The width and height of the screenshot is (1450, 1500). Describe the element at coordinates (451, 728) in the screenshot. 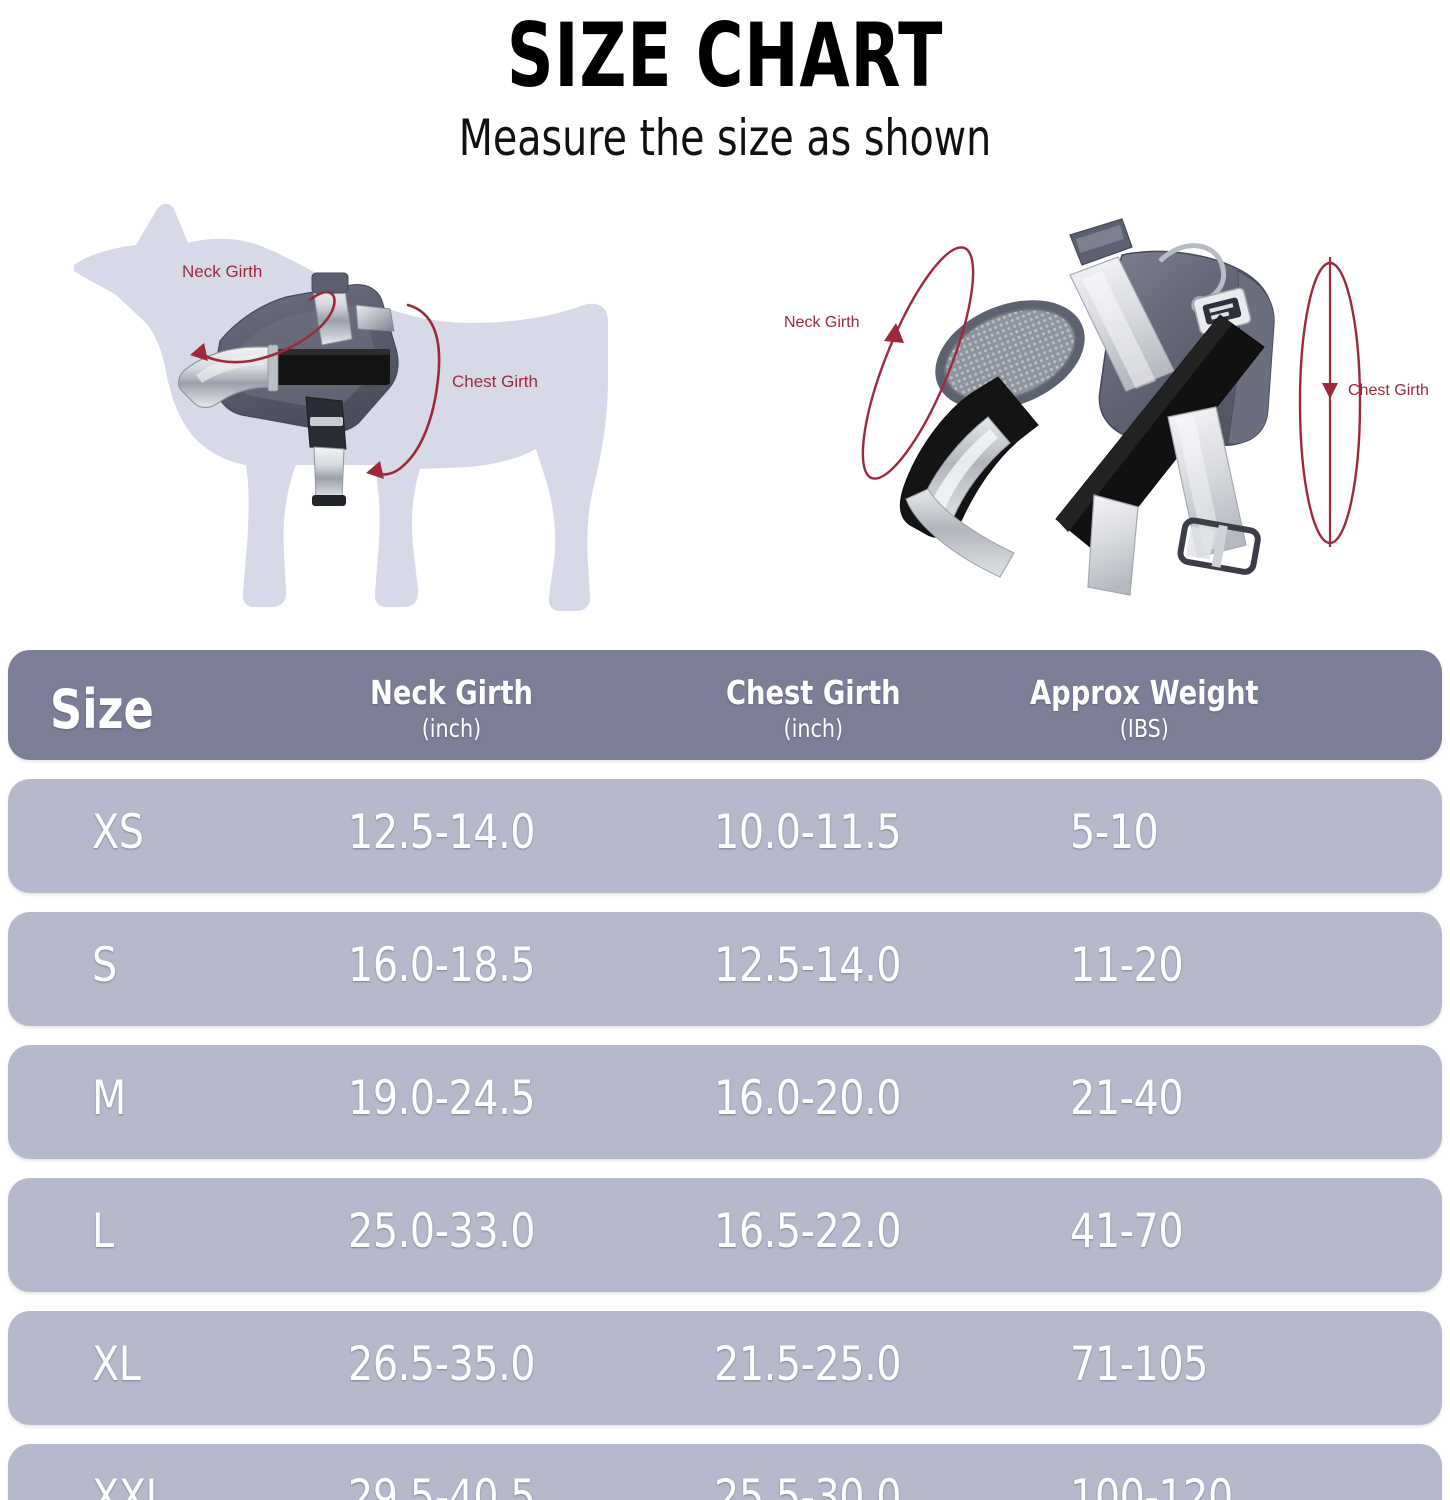

I see `column-header-neck-girth-unit: (inch)` at that location.